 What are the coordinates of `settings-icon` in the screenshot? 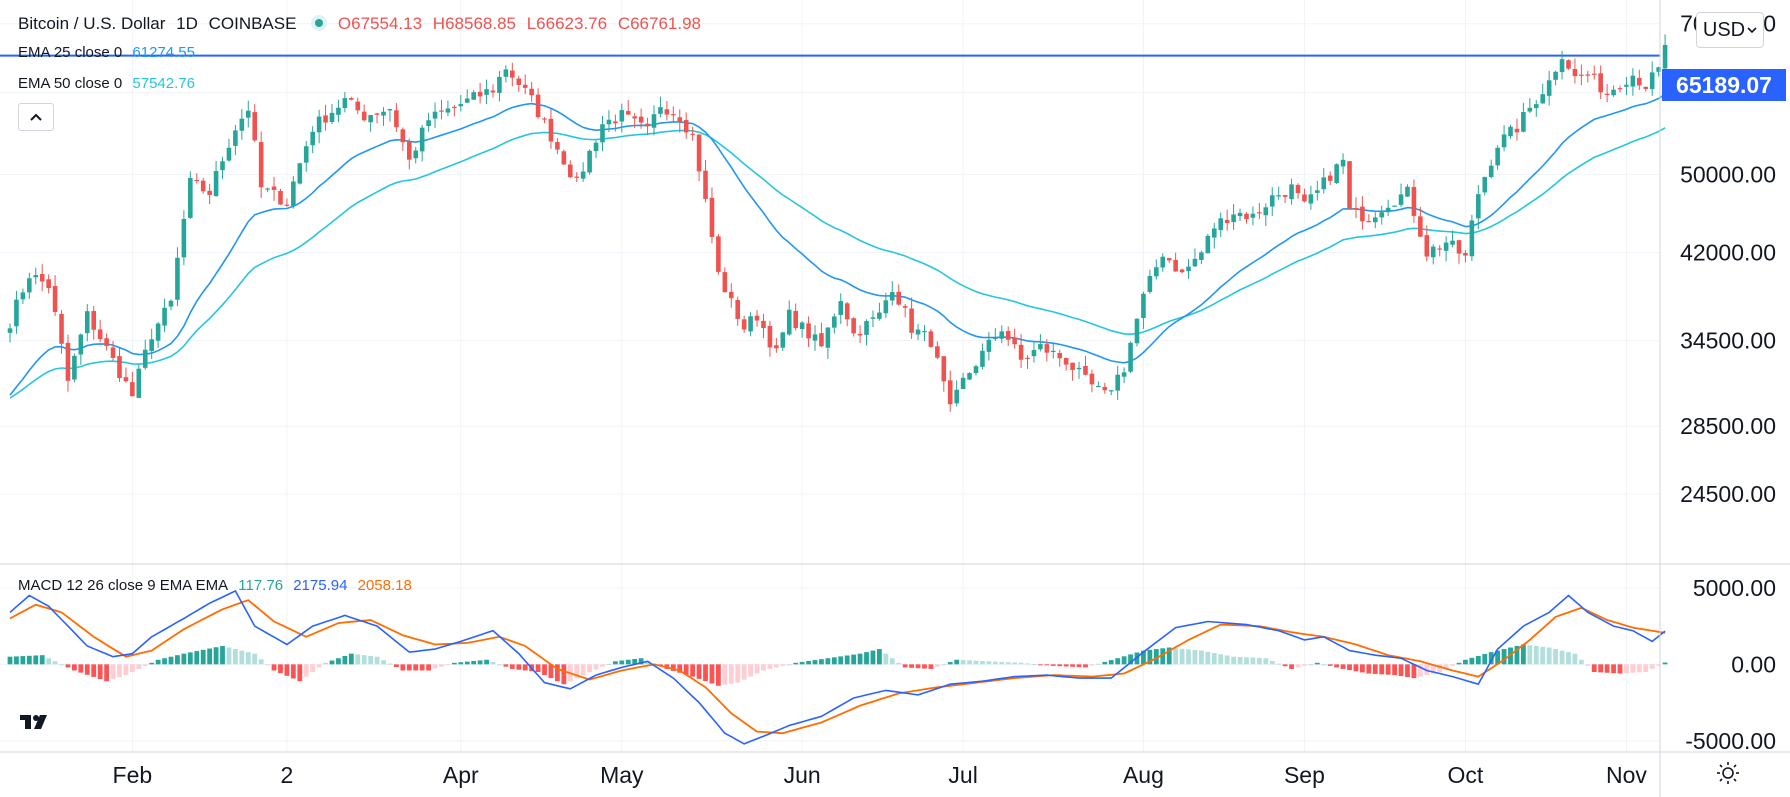 It's located at (1728, 776).